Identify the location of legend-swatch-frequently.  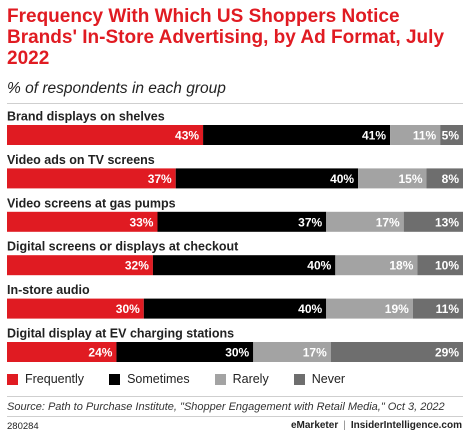
(12, 379).